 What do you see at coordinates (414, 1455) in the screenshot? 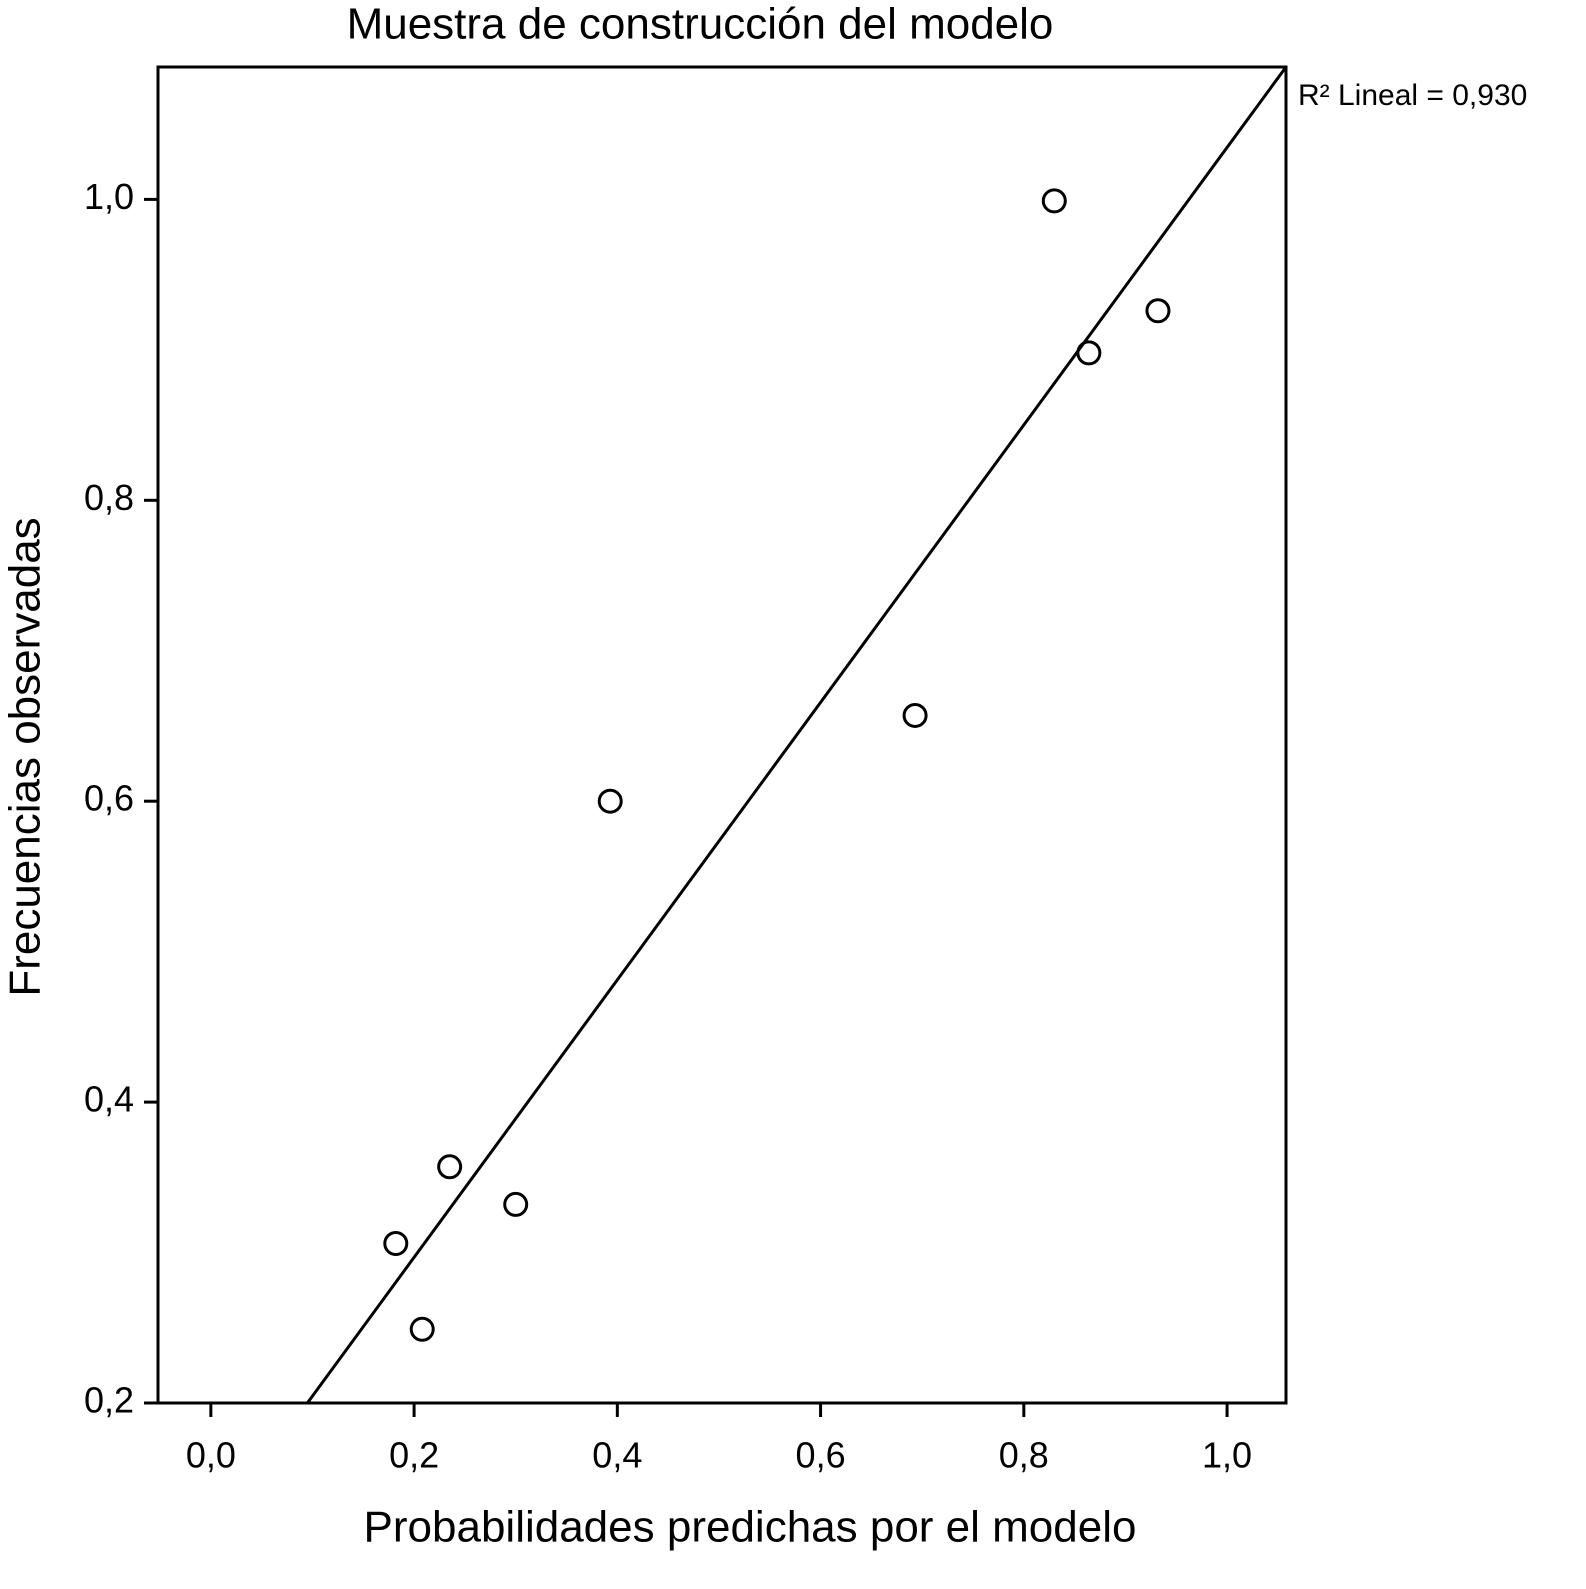
I see `x-tick-label: 0,2` at bounding box center [414, 1455].